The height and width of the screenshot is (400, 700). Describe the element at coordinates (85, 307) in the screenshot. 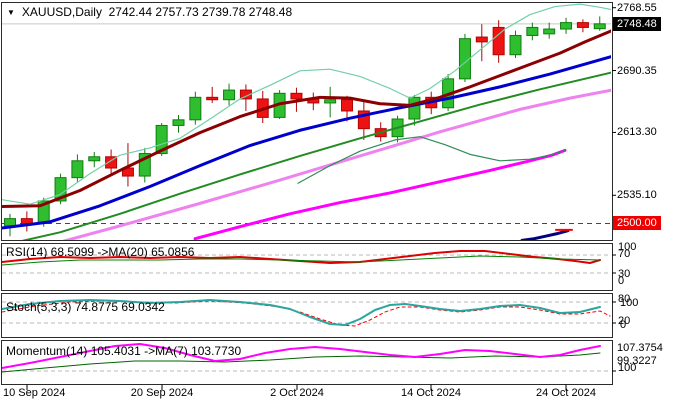

I see `stoch-indicator-label: Stoch(5,3,3) 74.8775 69.0342` at that location.